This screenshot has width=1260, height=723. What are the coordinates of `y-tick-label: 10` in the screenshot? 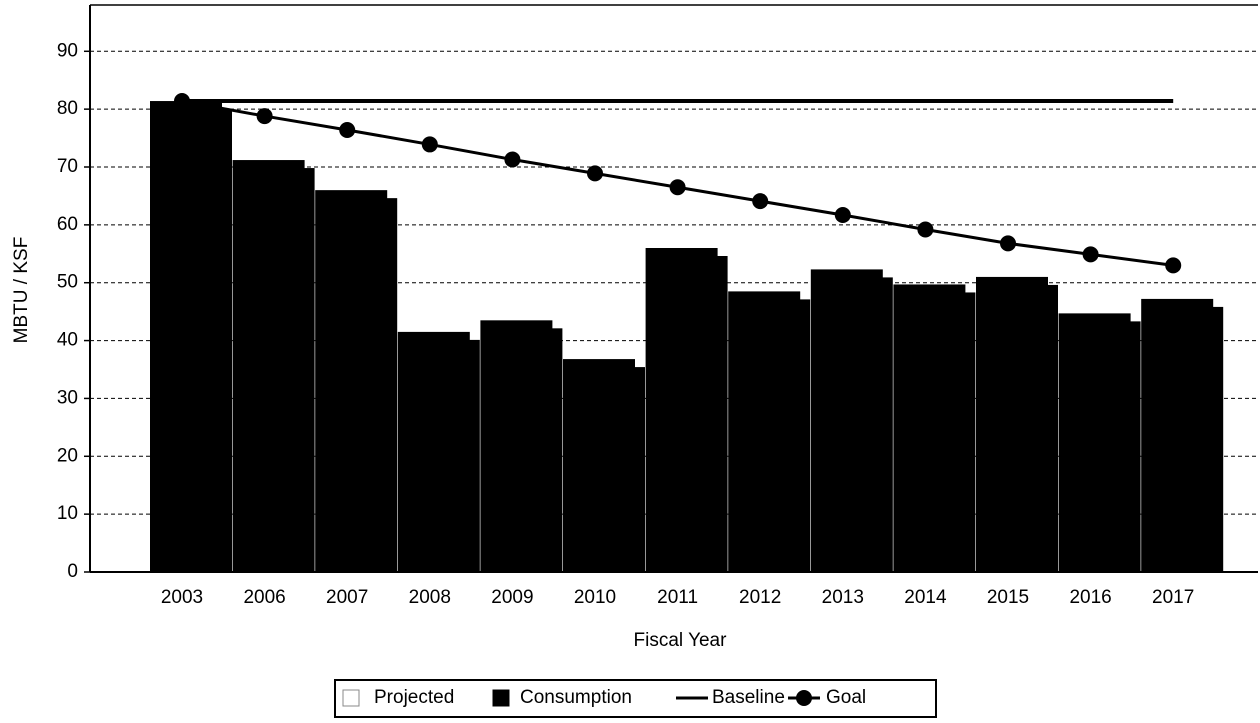 It's located at (67, 513).